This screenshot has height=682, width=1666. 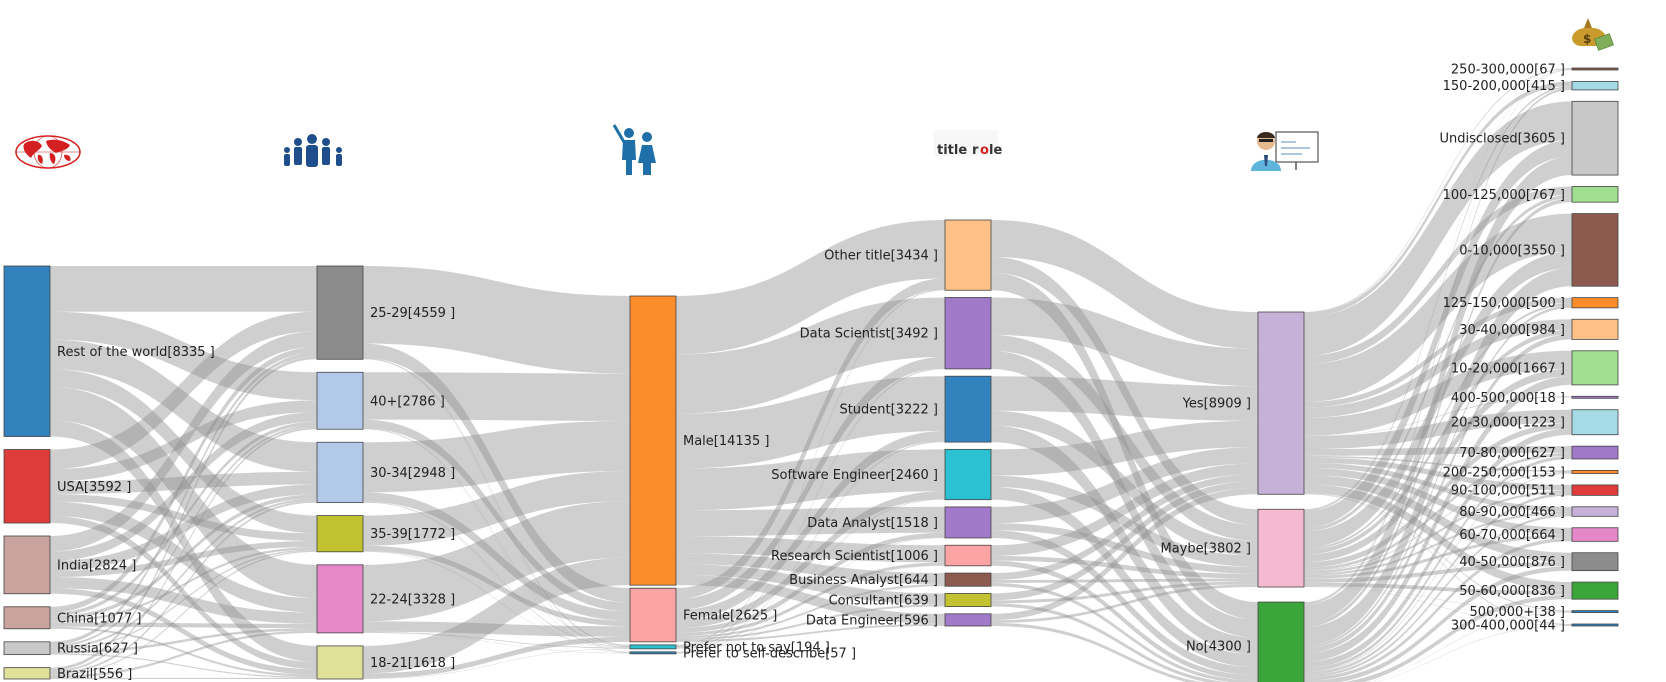 I want to click on sankey-node-a2224, so click(x=340, y=599).